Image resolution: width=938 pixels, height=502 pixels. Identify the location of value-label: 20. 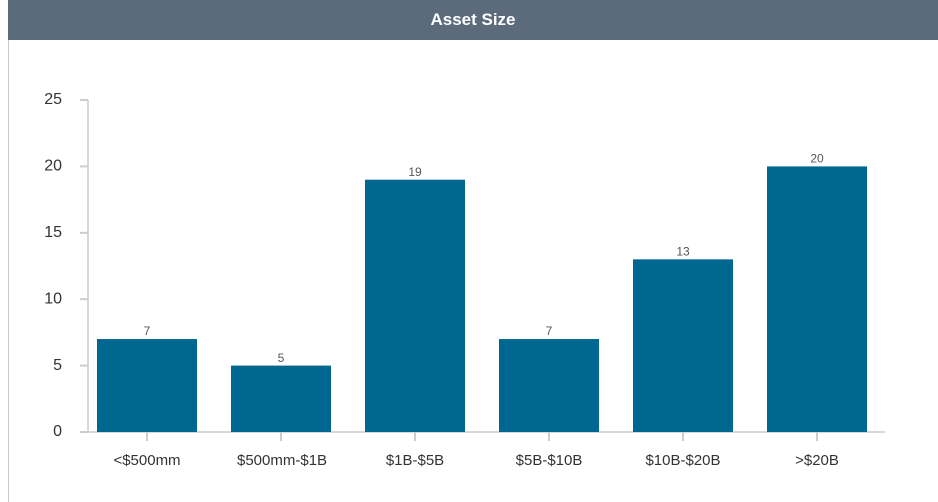
(817, 159).